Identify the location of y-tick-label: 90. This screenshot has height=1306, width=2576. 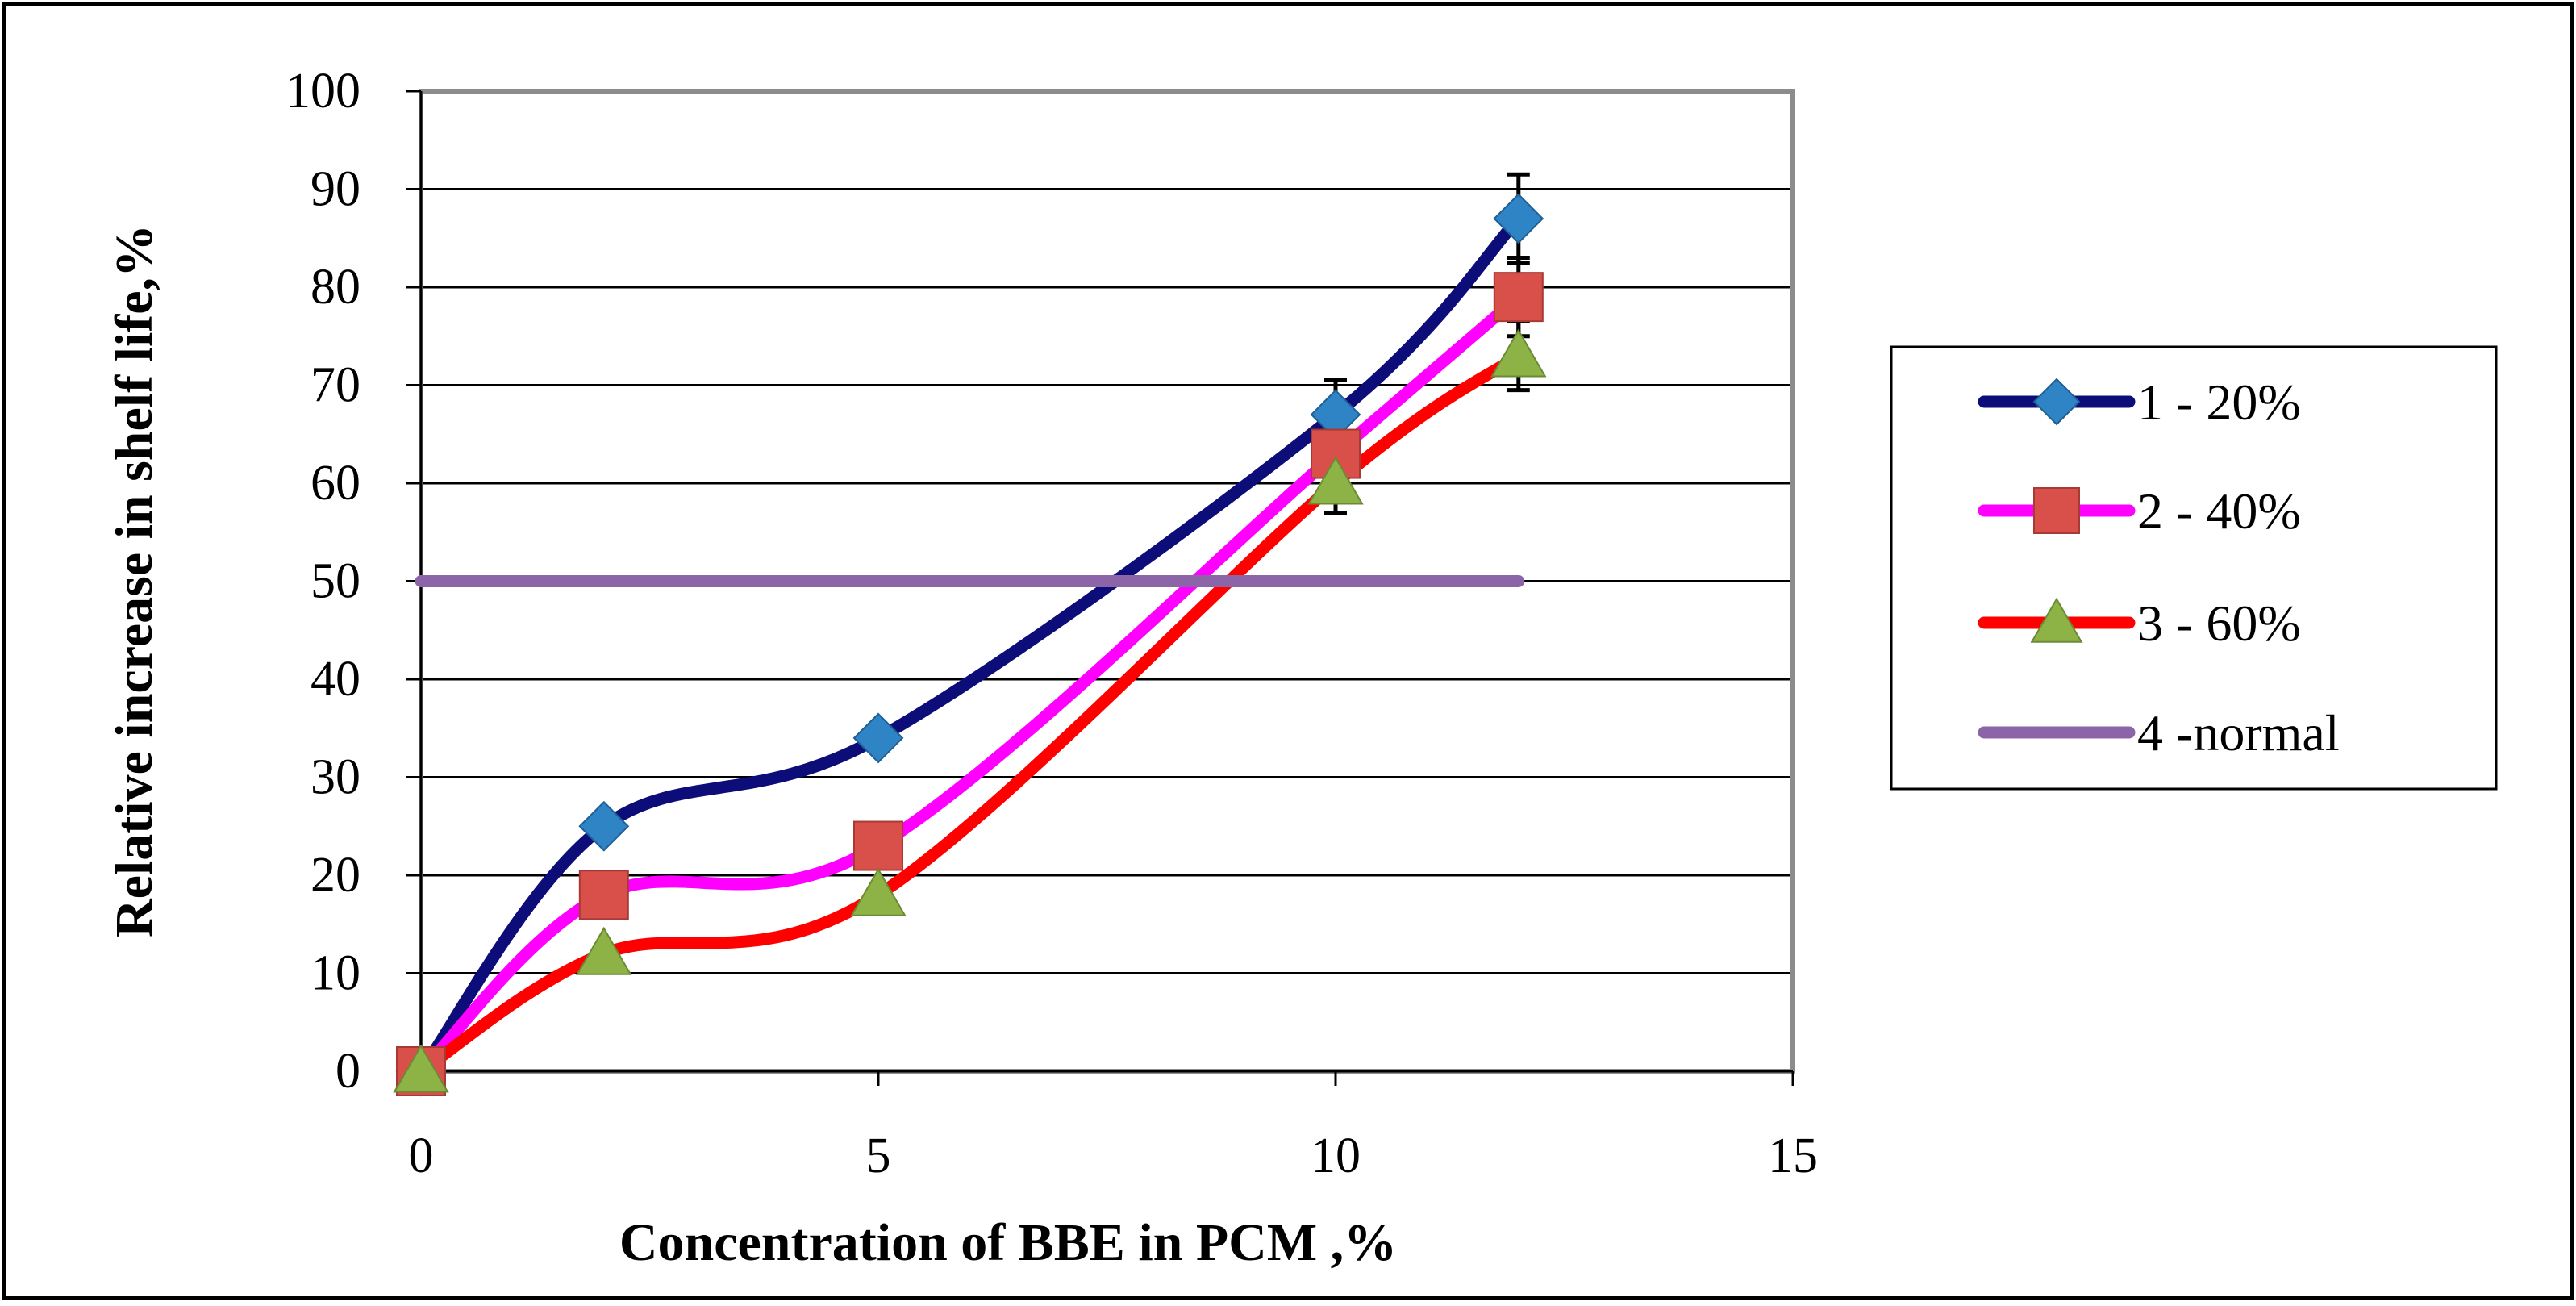
(336, 189).